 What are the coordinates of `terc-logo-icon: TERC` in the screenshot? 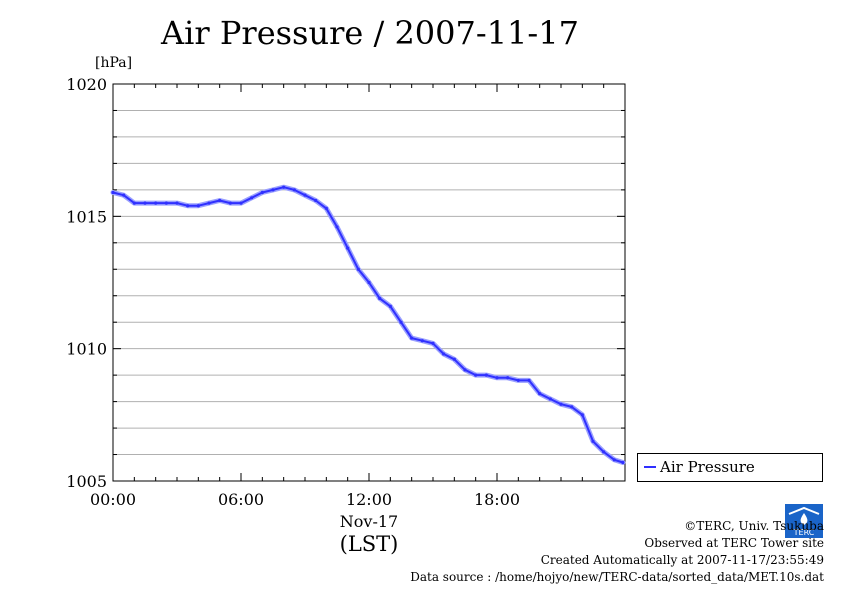 It's located at (804, 521).